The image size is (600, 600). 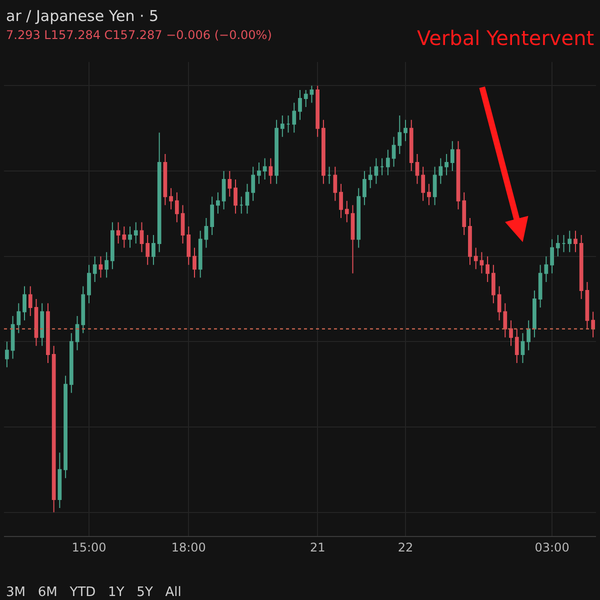 What do you see at coordinates (318, 547) in the screenshot?
I see `x-tick-label: 21` at bounding box center [318, 547].